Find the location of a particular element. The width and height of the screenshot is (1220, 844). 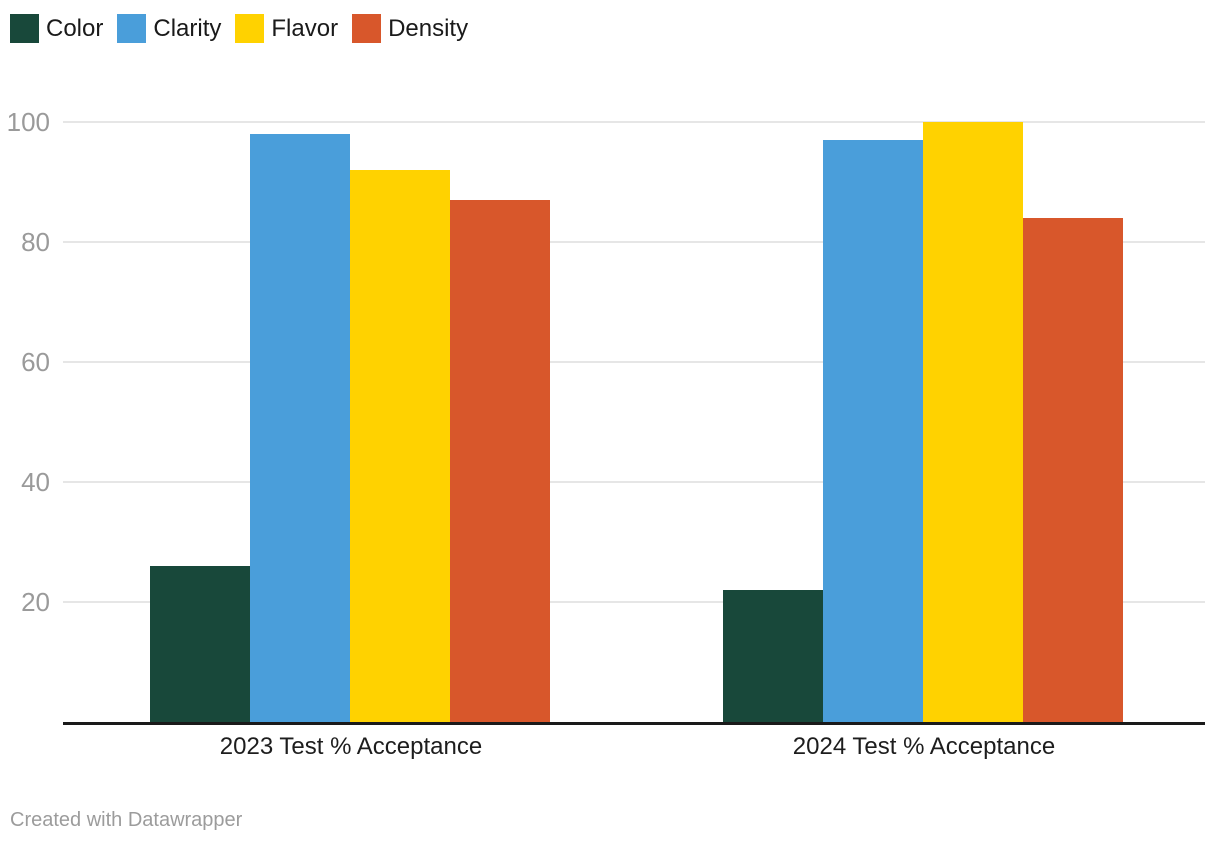

legend-label: Clarity is located at coordinates (187, 28).